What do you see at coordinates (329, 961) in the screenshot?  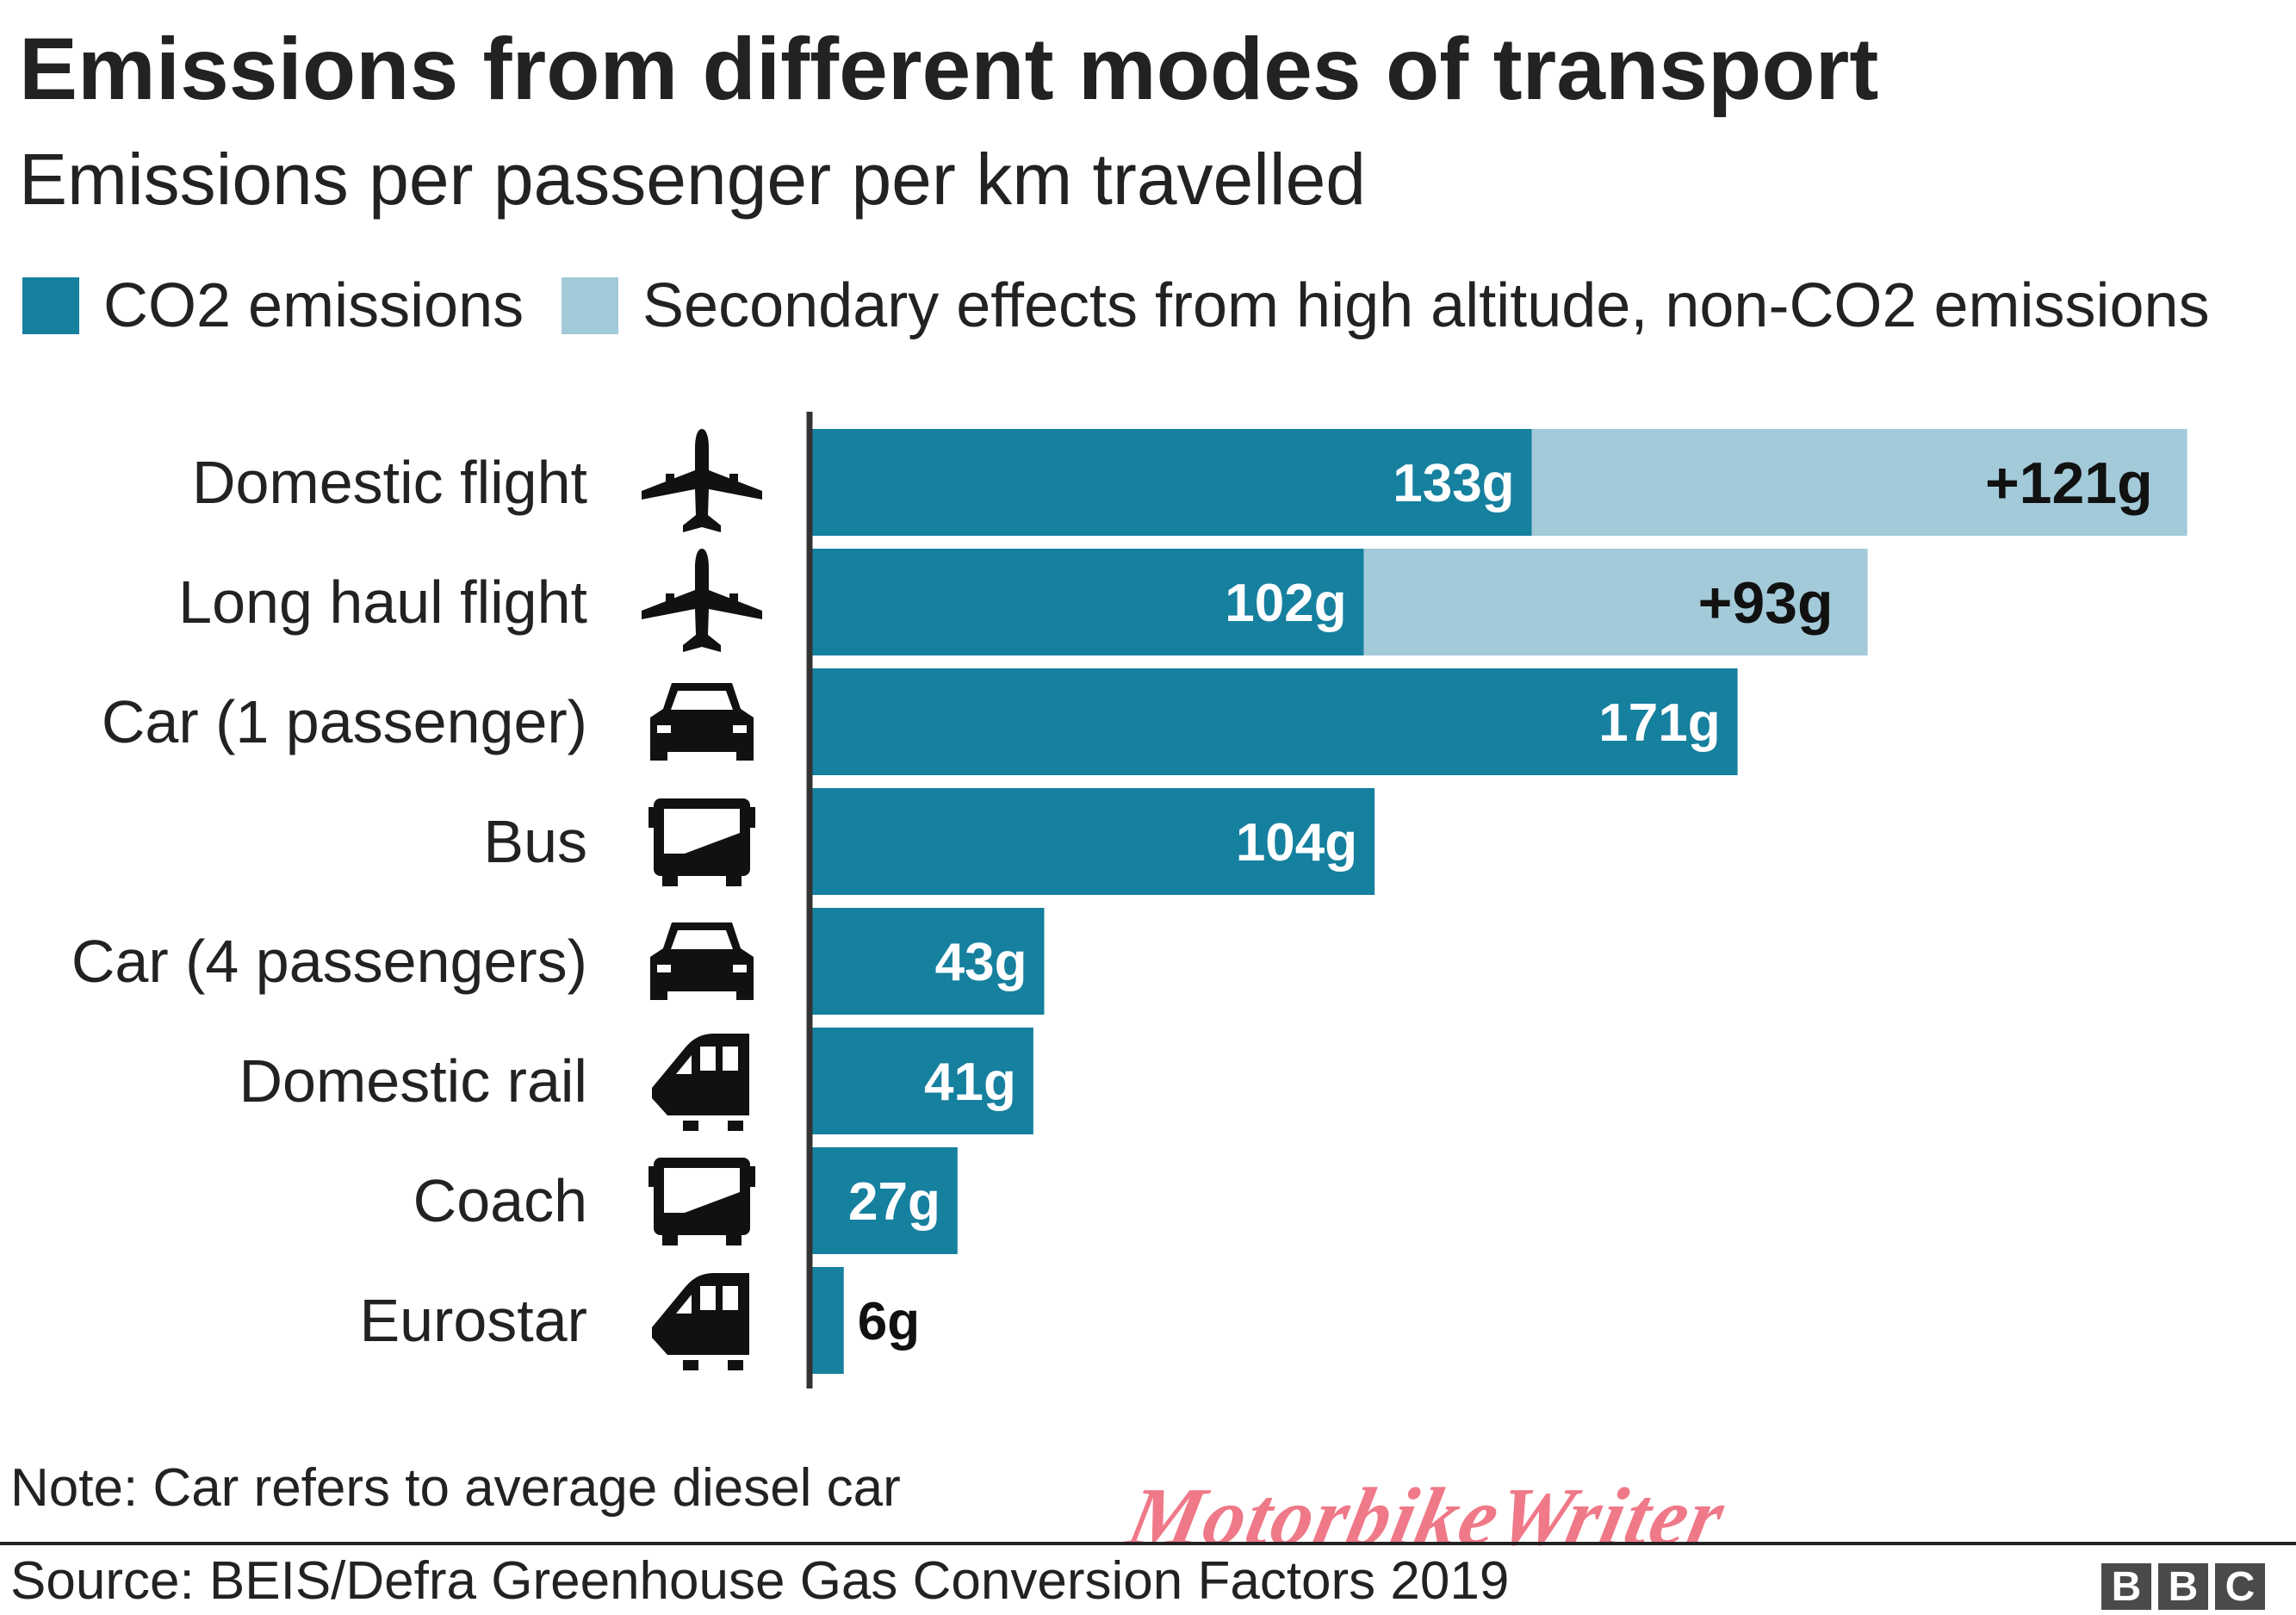 I see `category-label: Car (4 passengers)` at bounding box center [329, 961].